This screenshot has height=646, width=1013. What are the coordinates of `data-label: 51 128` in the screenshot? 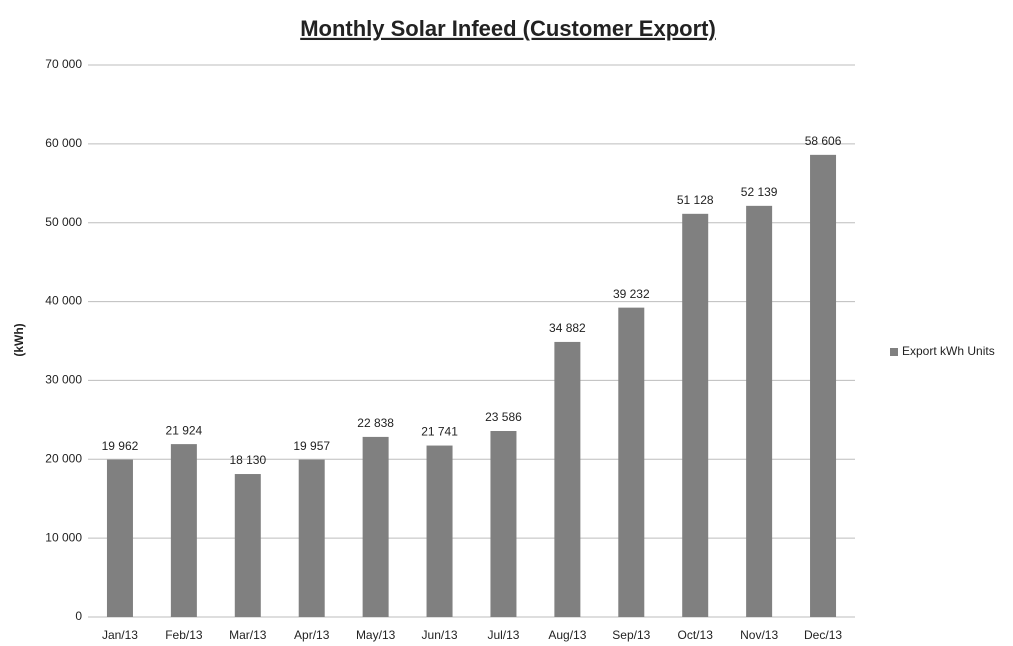 It's located at (695, 200).